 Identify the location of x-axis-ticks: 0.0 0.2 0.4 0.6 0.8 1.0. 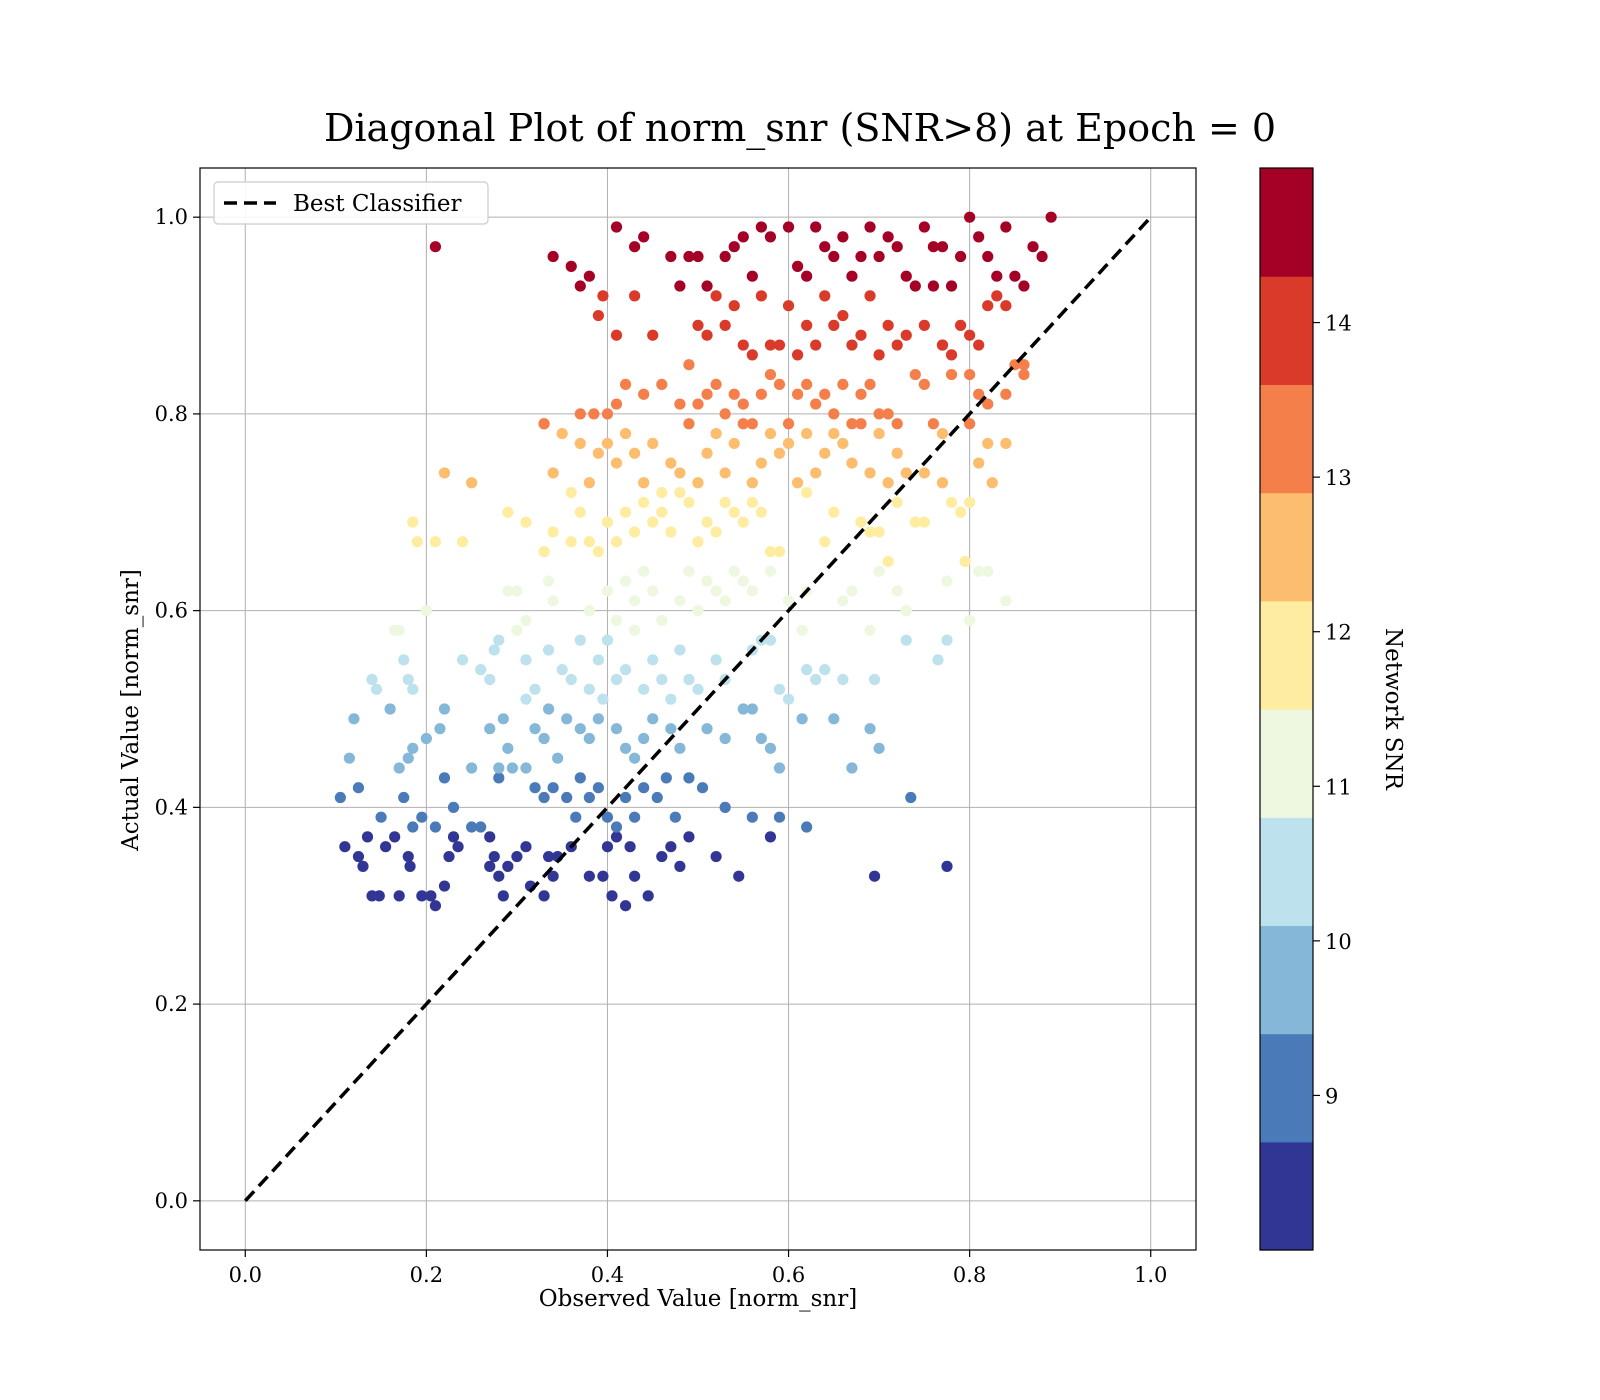
(698, 1268).